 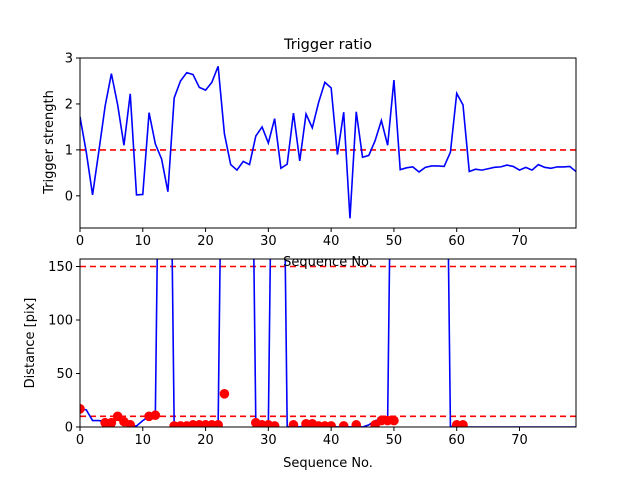 What do you see at coordinates (49, 142) in the screenshot?
I see `y-axis-label-top: Trigger strength` at bounding box center [49, 142].